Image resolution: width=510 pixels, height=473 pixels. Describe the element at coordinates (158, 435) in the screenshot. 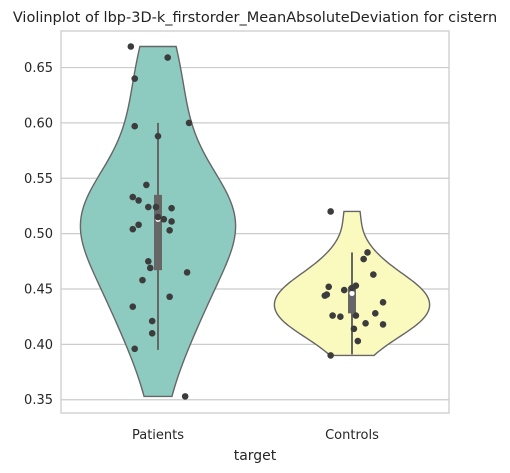

I see `x-tick-label: Patients` at that location.